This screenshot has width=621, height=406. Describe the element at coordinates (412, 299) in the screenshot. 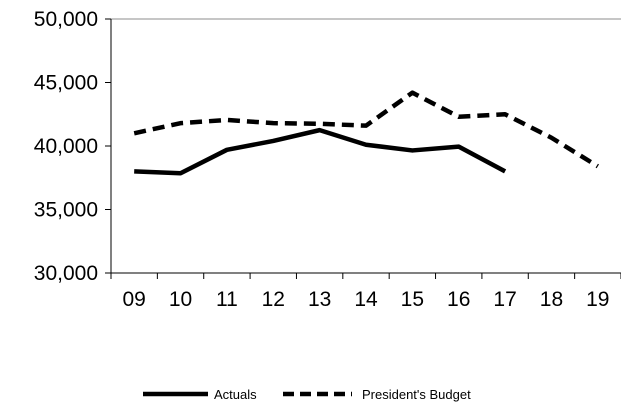

I see `x-tick-label: 15` at that location.